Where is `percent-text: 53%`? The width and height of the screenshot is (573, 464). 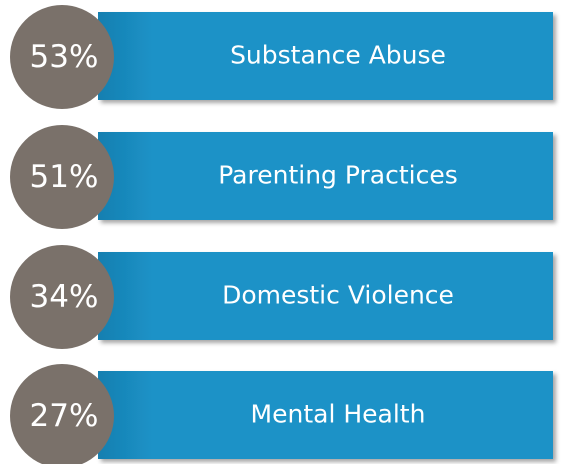 percent-text: 53% is located at coordinates (64, 57).